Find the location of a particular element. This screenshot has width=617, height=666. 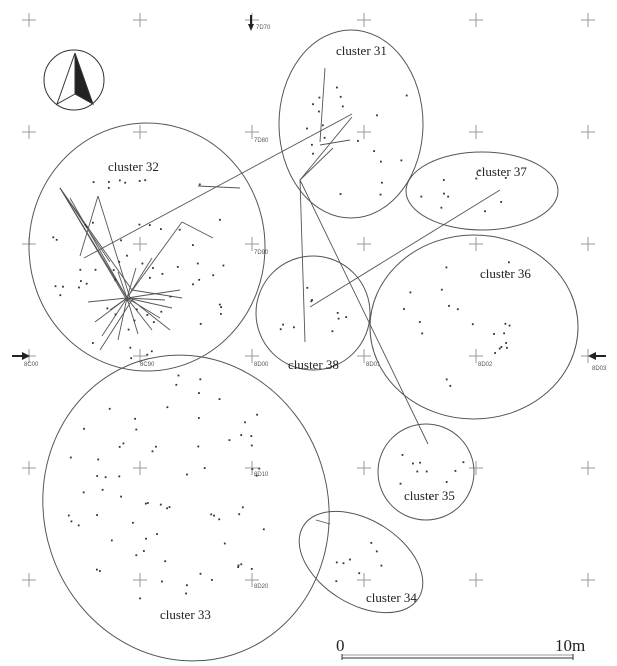

grid-label: 8D20 is located at coordinates (261, 587).